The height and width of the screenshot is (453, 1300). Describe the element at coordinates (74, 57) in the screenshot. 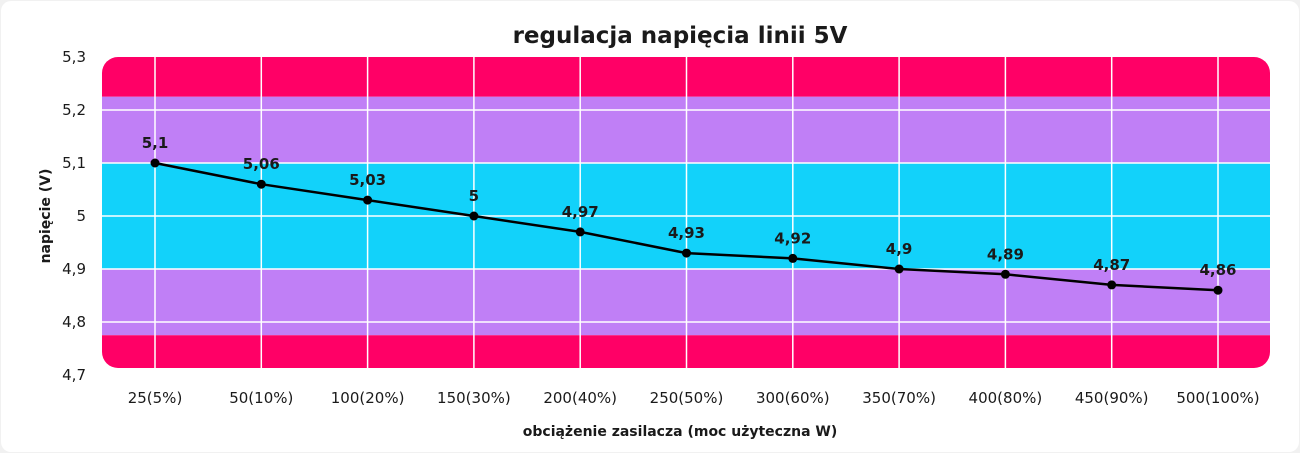

I see `y-tick-label: 5,3` at that location.